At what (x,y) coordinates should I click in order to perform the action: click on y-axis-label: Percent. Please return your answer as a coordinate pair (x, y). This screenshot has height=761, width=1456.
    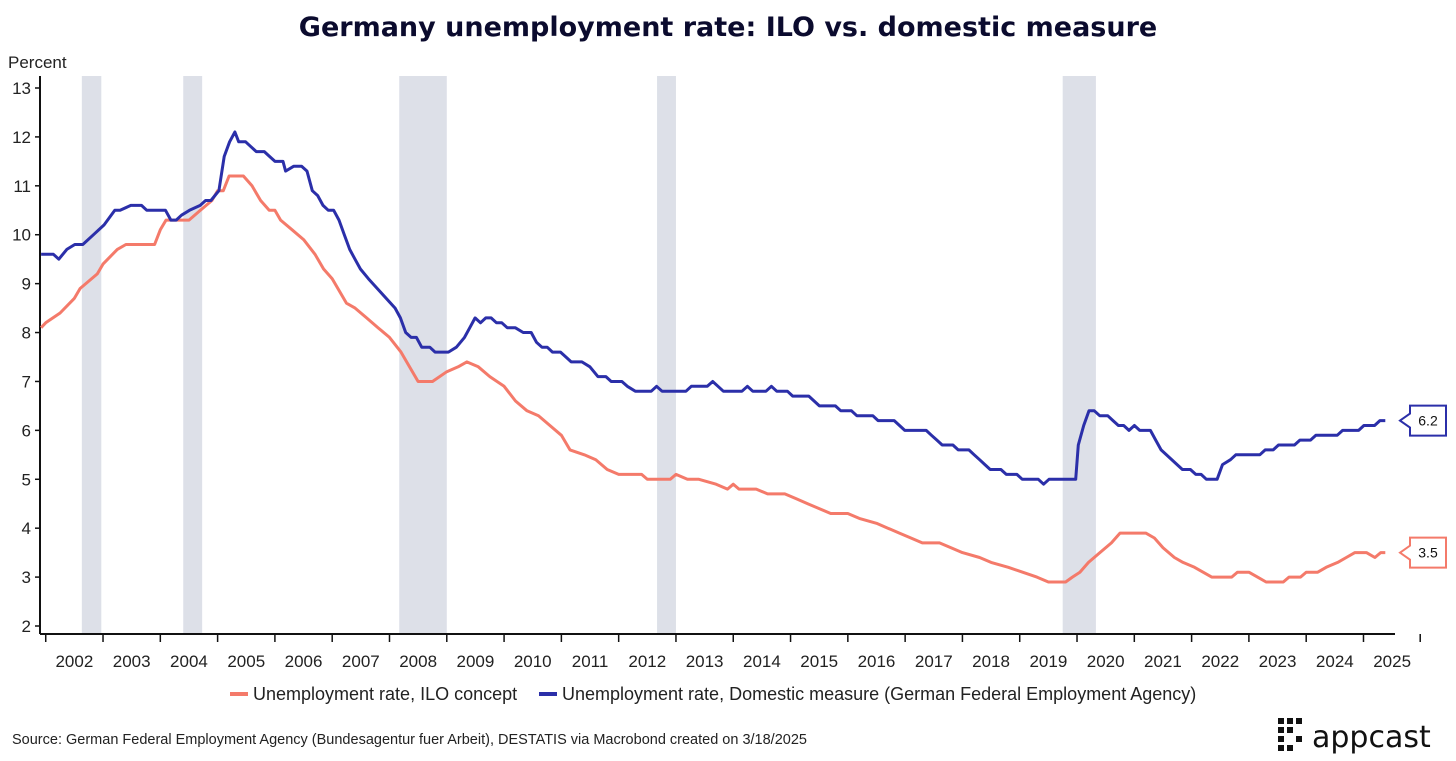
    Looking at the image, I should click on (37, 62).